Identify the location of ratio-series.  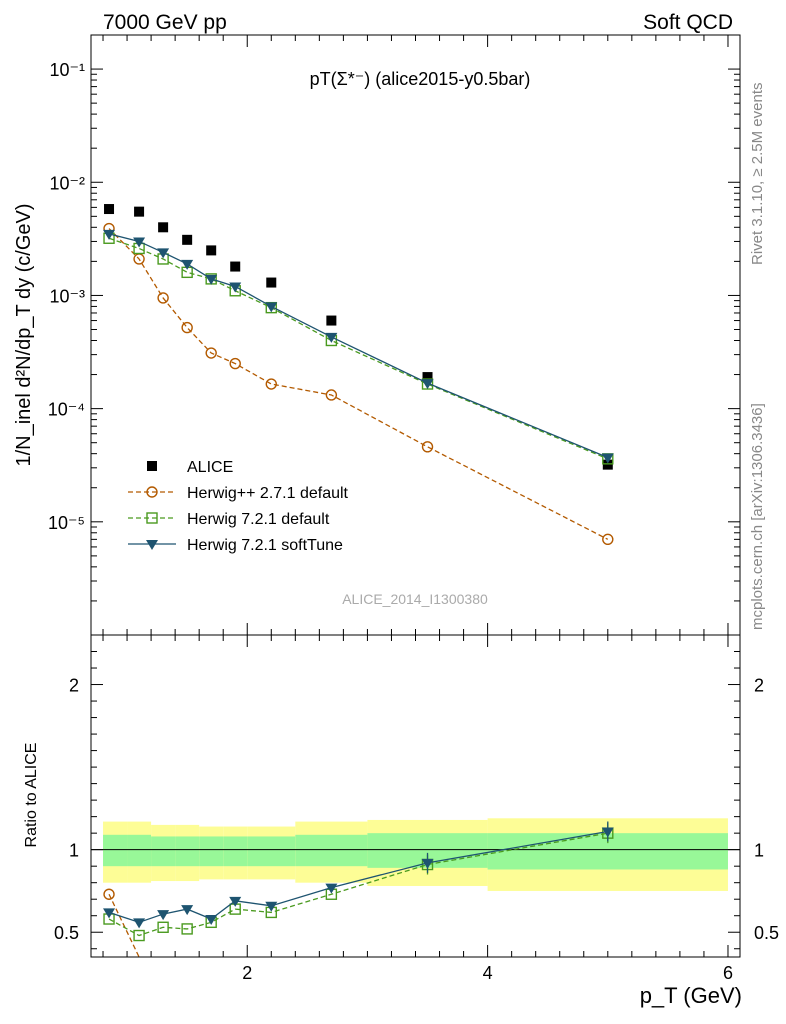
(358, 889).